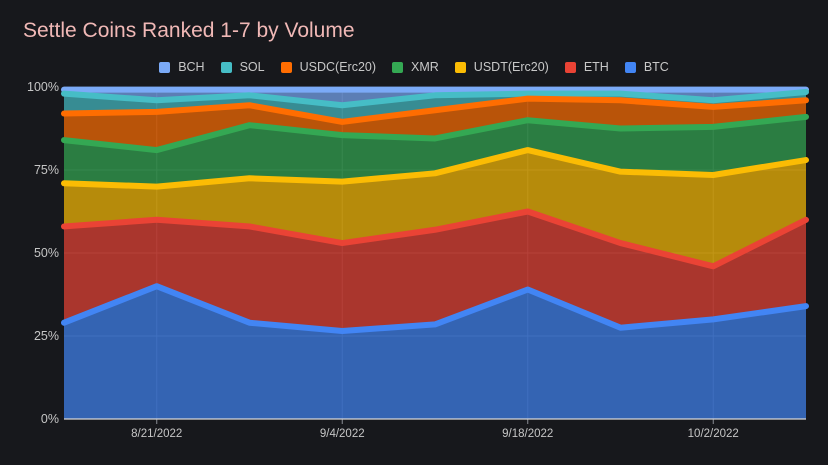  I want to click on legend-label: USDT(Erc20), so click(511, 67).